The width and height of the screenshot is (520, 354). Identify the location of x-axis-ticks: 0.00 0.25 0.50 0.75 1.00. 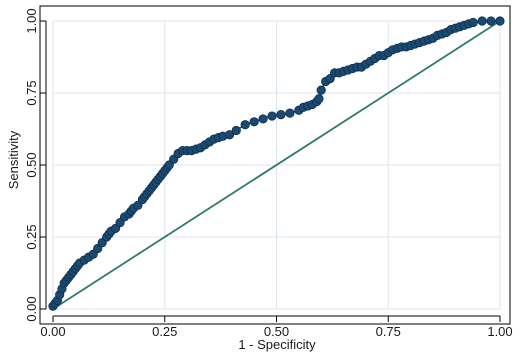
(276, 327).